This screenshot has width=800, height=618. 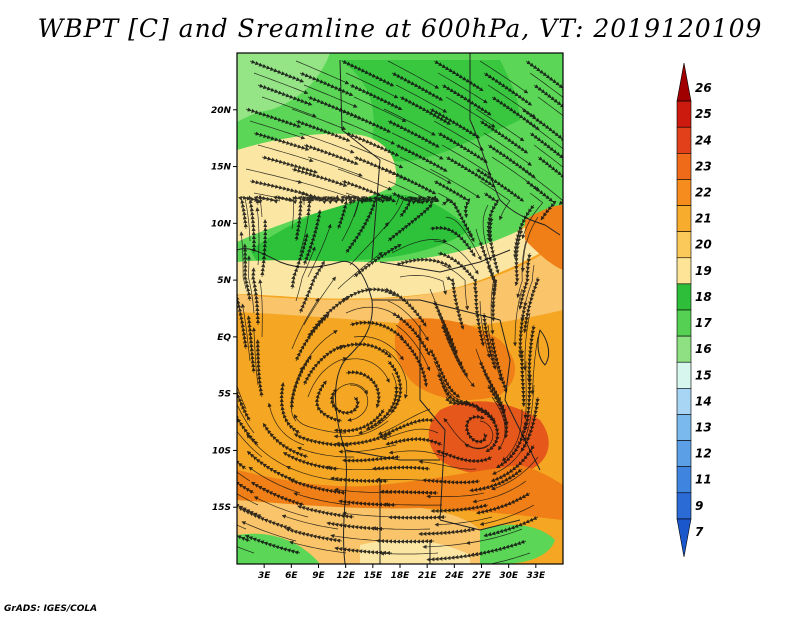 What do you see at coordinates (699, 532) in the screenshot?
I see `colorbar-label: 7` at bounding box center [699, 532].